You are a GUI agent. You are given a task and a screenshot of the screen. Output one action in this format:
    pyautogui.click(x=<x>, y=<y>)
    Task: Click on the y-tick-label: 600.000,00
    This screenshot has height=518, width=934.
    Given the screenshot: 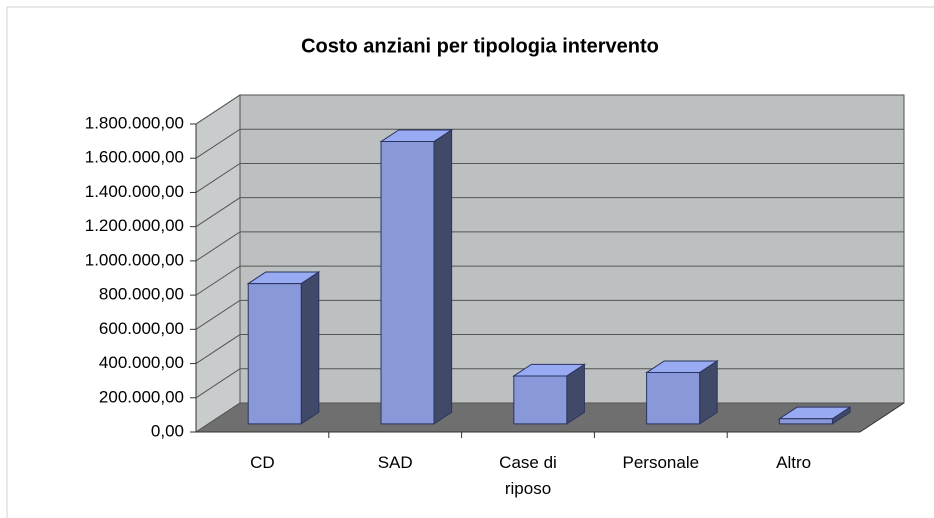 What is the action you would take?
    pyautogui.click(x=141, y=328)
    